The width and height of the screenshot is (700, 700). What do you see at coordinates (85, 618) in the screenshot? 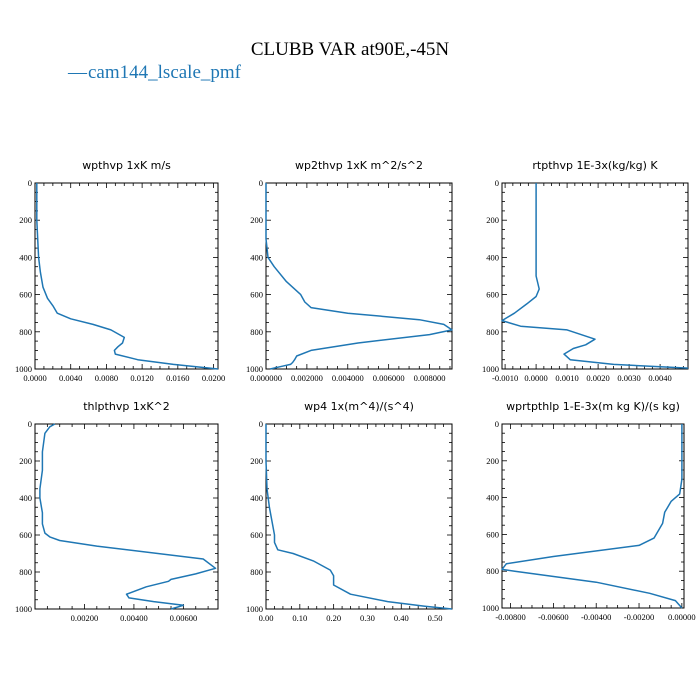
I see `x-tick-label: 0.00200` at bounding box center [85, 618].